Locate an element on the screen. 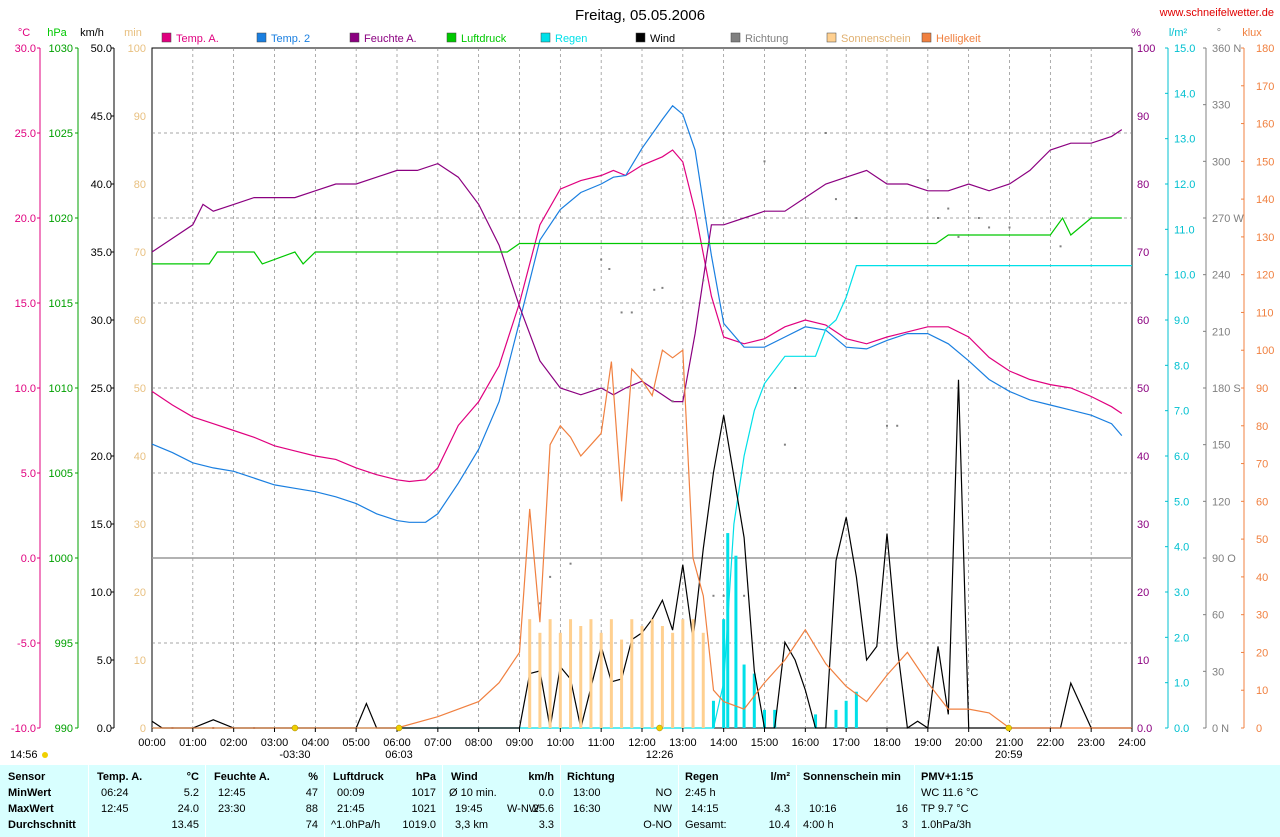 The image size is (1280, 837). direction-axis-tick-0: 360 N is located at coordinates (1226, 49).